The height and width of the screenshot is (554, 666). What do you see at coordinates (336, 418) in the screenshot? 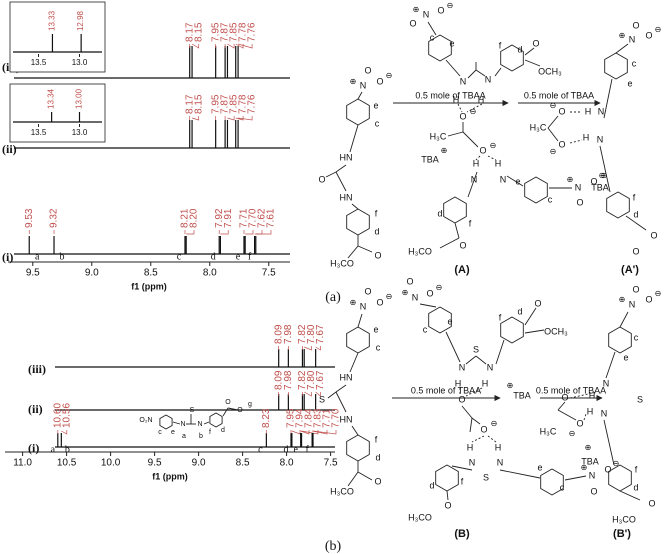
I see `peak-label: 7.70` at bounding box center [336, 418].